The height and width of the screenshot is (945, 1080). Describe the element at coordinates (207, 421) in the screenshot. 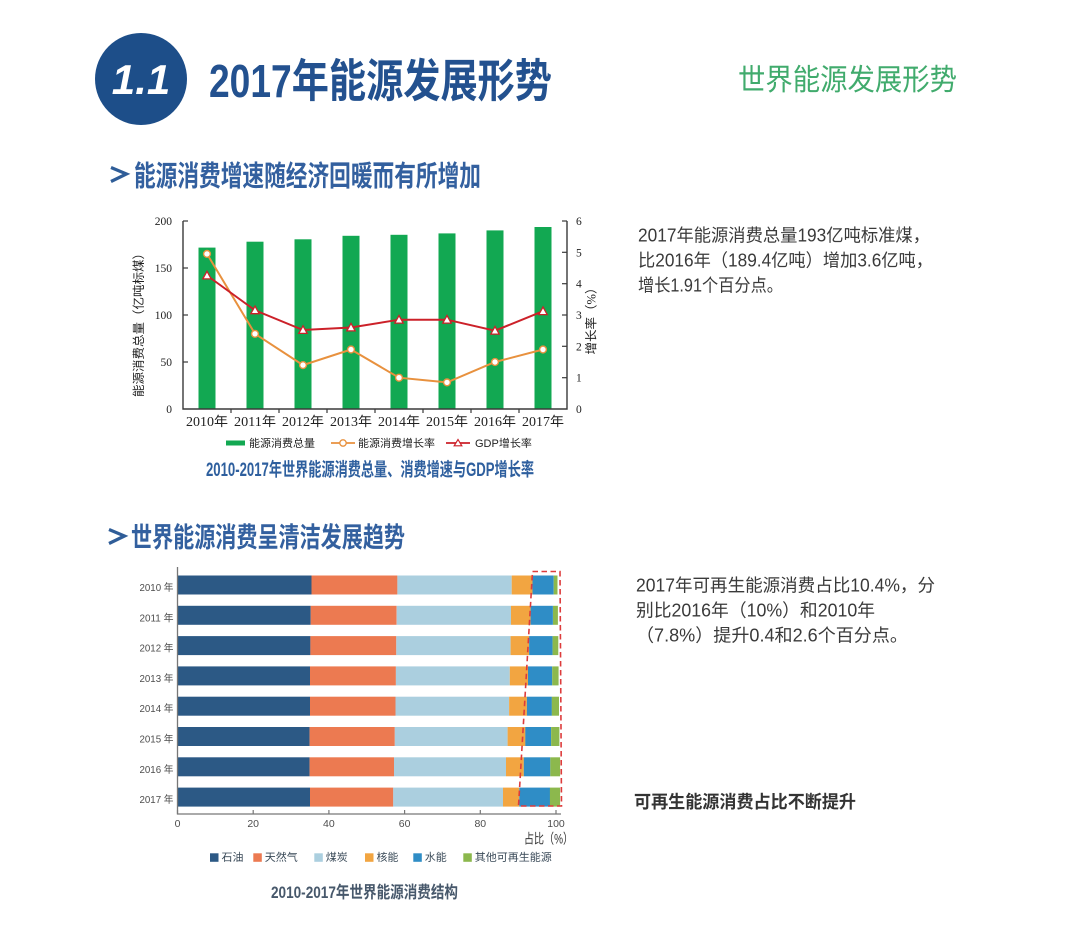

I see `svg-text: 2010年` at that location.